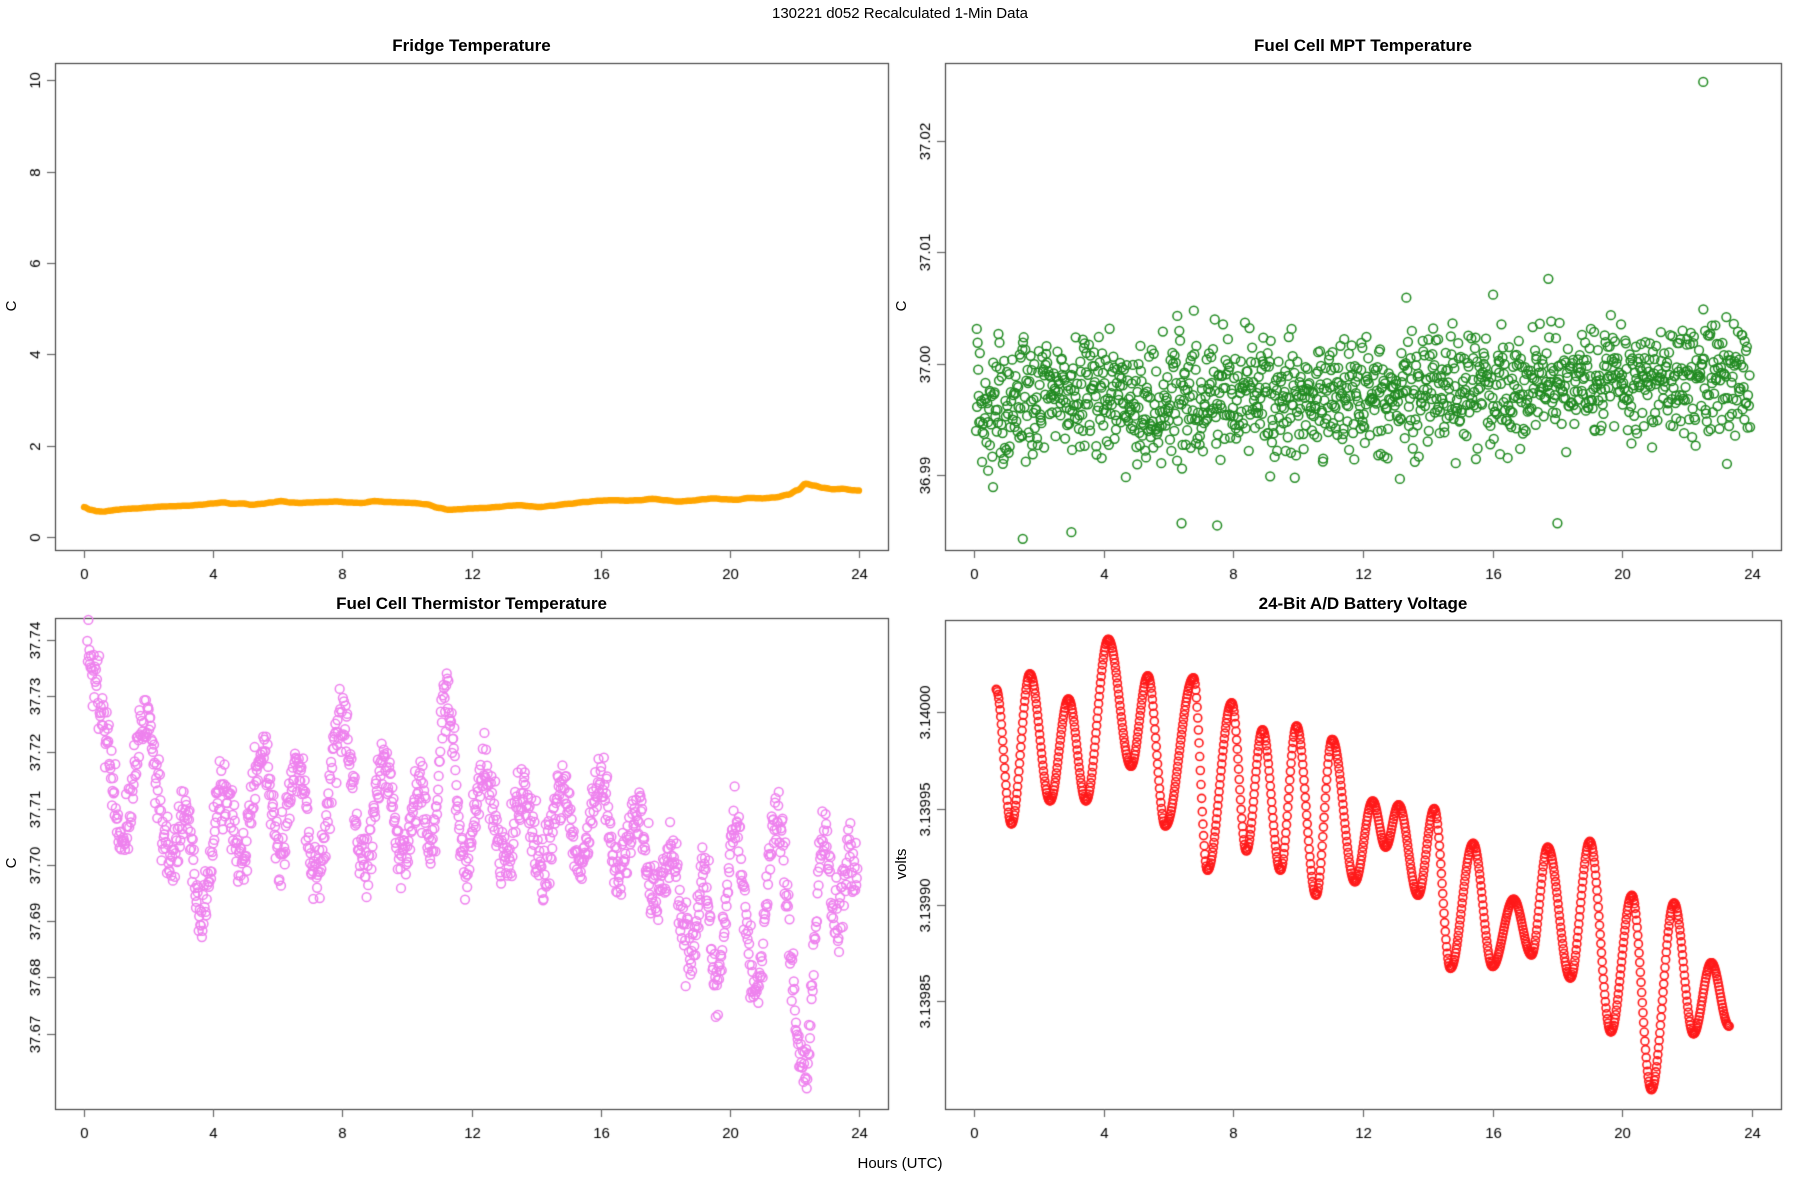 Image resolution: width=1800 pixels, height=1200 pixels. What do you see at coordinates (901, 864) in the screenshot?
I see `y-axis-label-voltage: volts` at bounding box center [901, 864].